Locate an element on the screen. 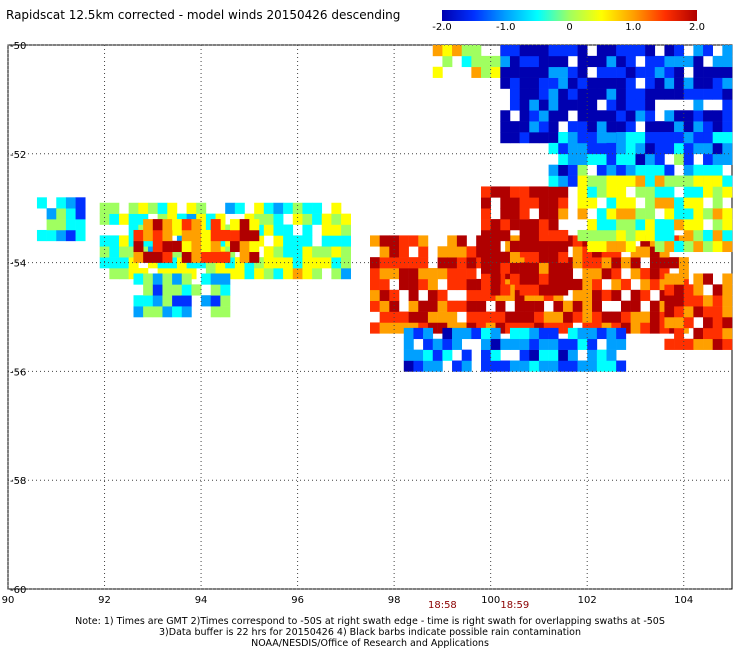  y-tick-label: -52 is located at coordinates (18, 155).